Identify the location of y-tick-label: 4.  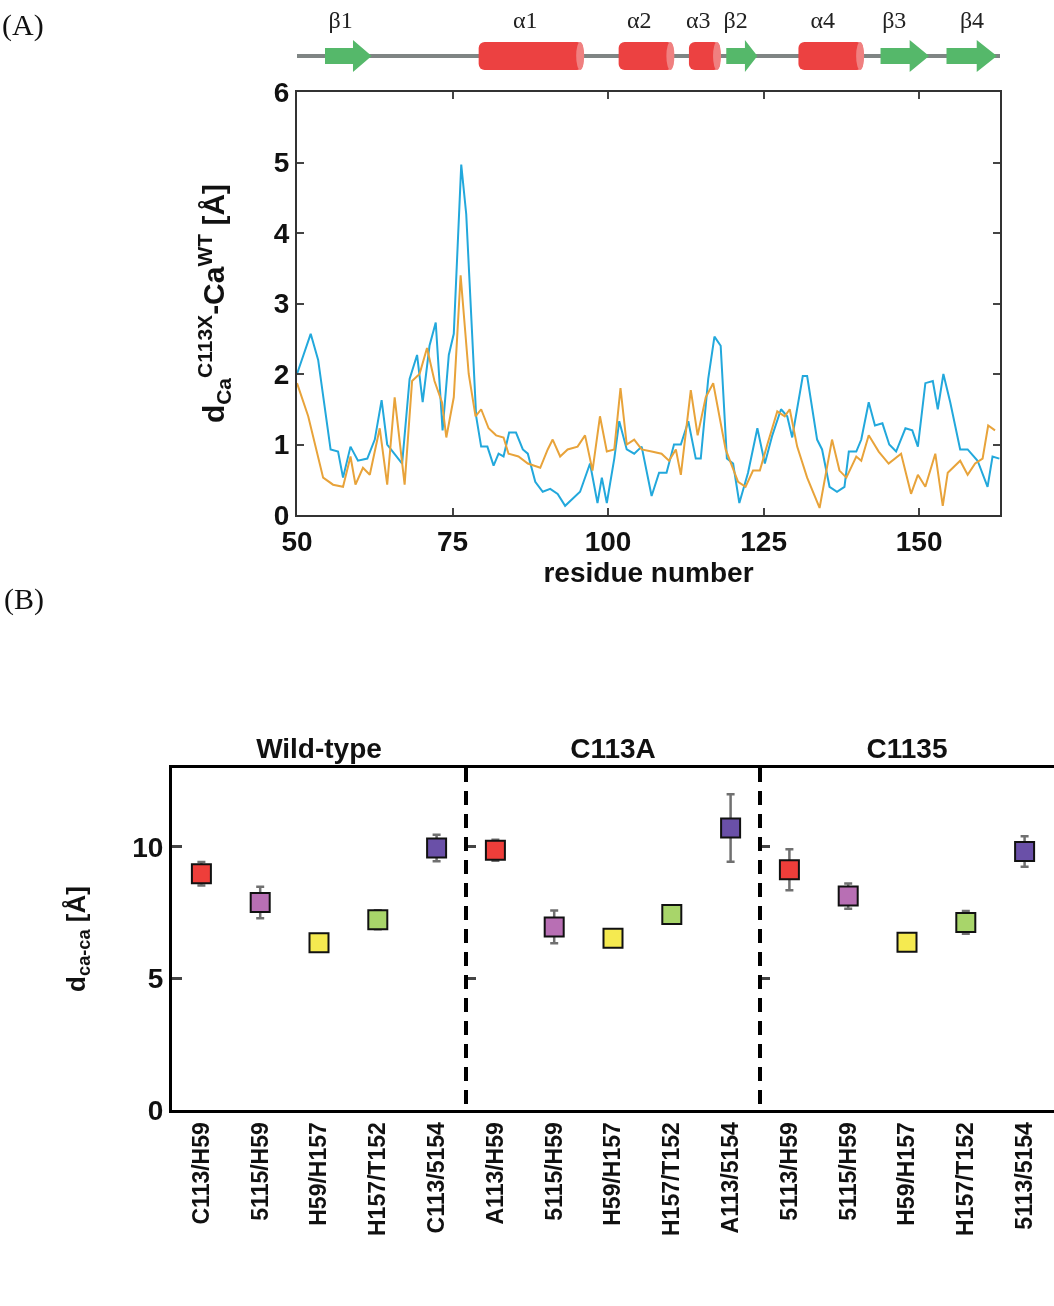
(281, 233).